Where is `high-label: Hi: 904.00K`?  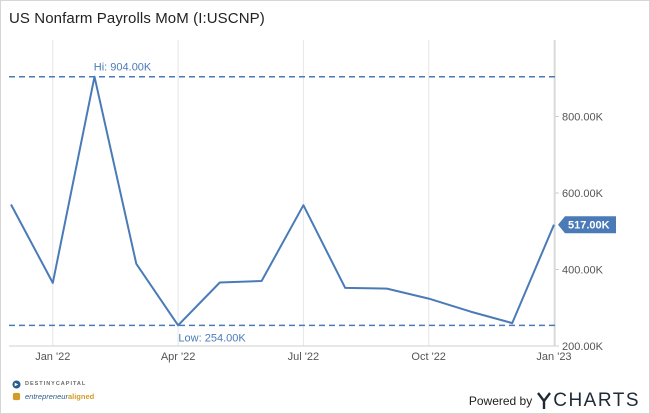
high-label: Hi: 904.00K is located at coordinates (123, 68).